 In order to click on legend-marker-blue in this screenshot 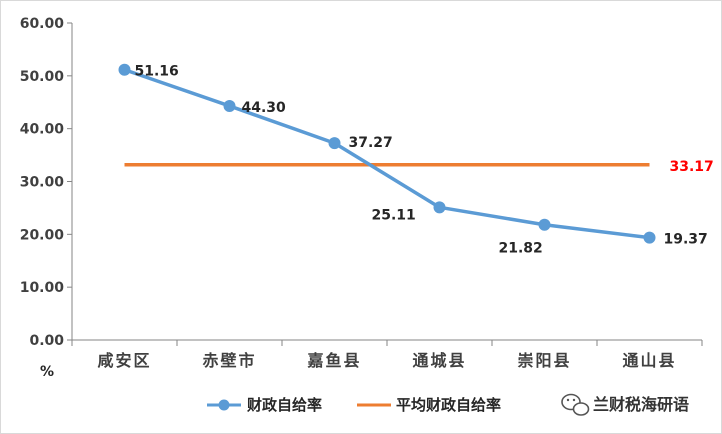, I will do `click(224, 405)`.